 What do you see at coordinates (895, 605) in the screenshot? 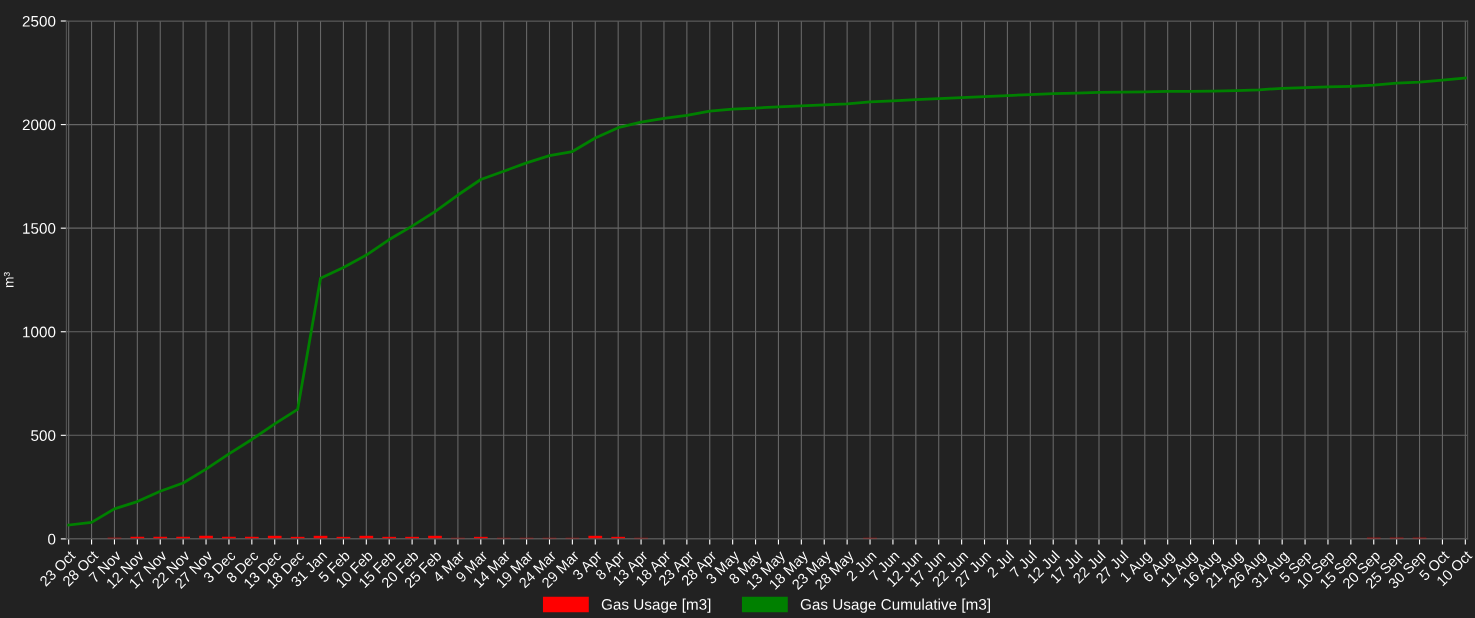
I see `legend-label: Gas Usage Cumulative [m3]` at bounding box center [895, 605].